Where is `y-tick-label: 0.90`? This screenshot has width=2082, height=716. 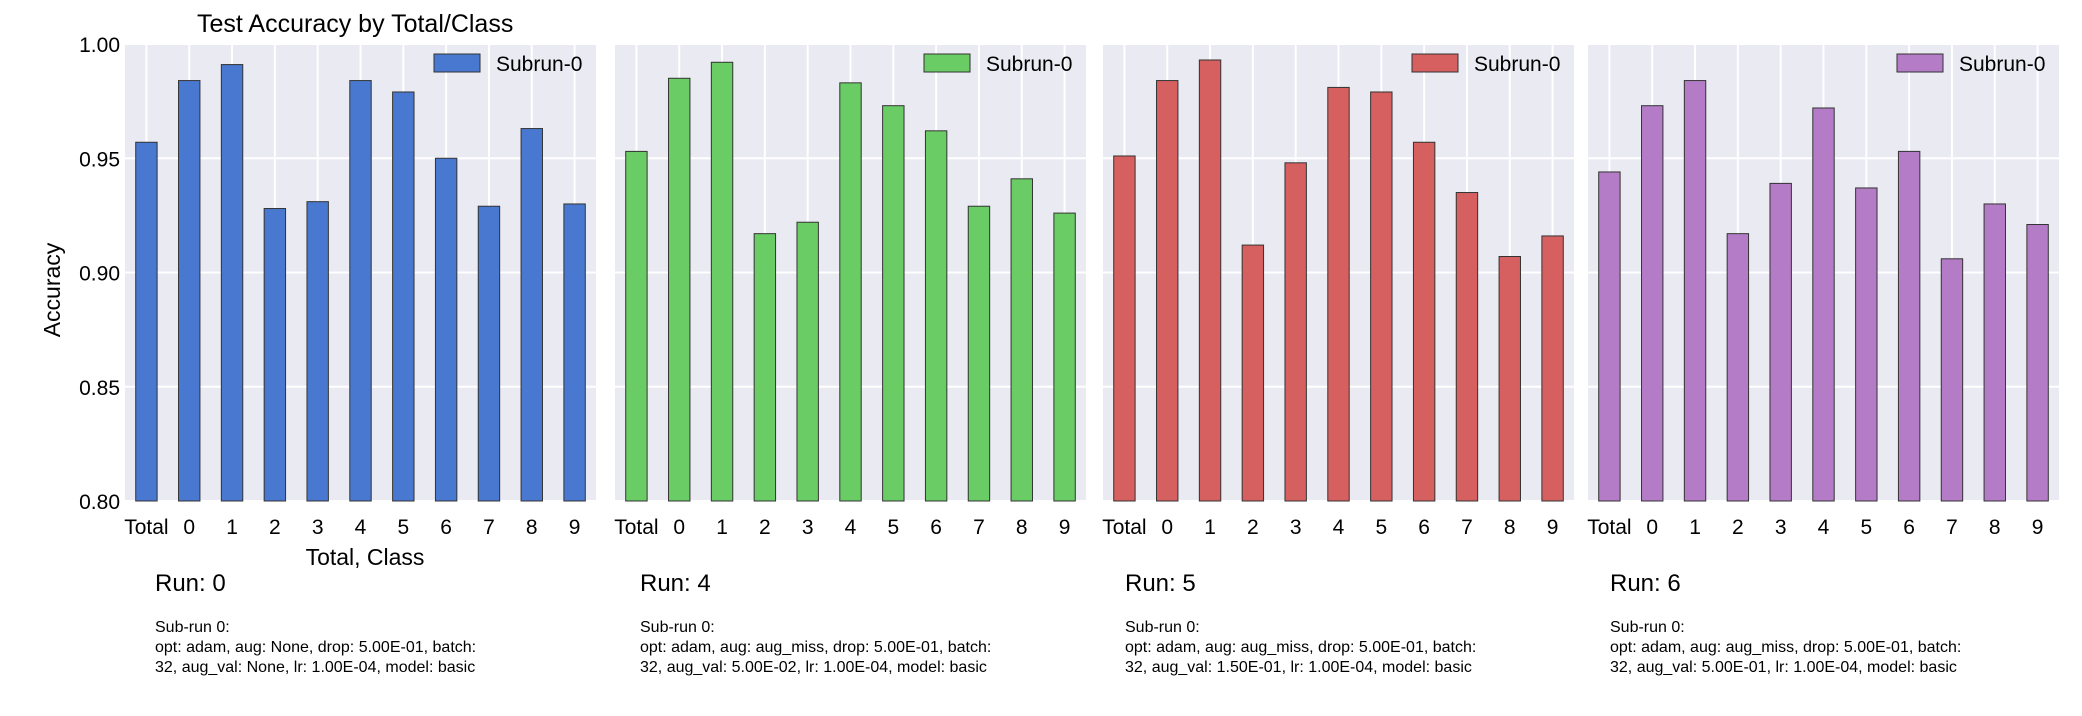
y-tick-label: 0.90 is located at coordinates (99, 274).